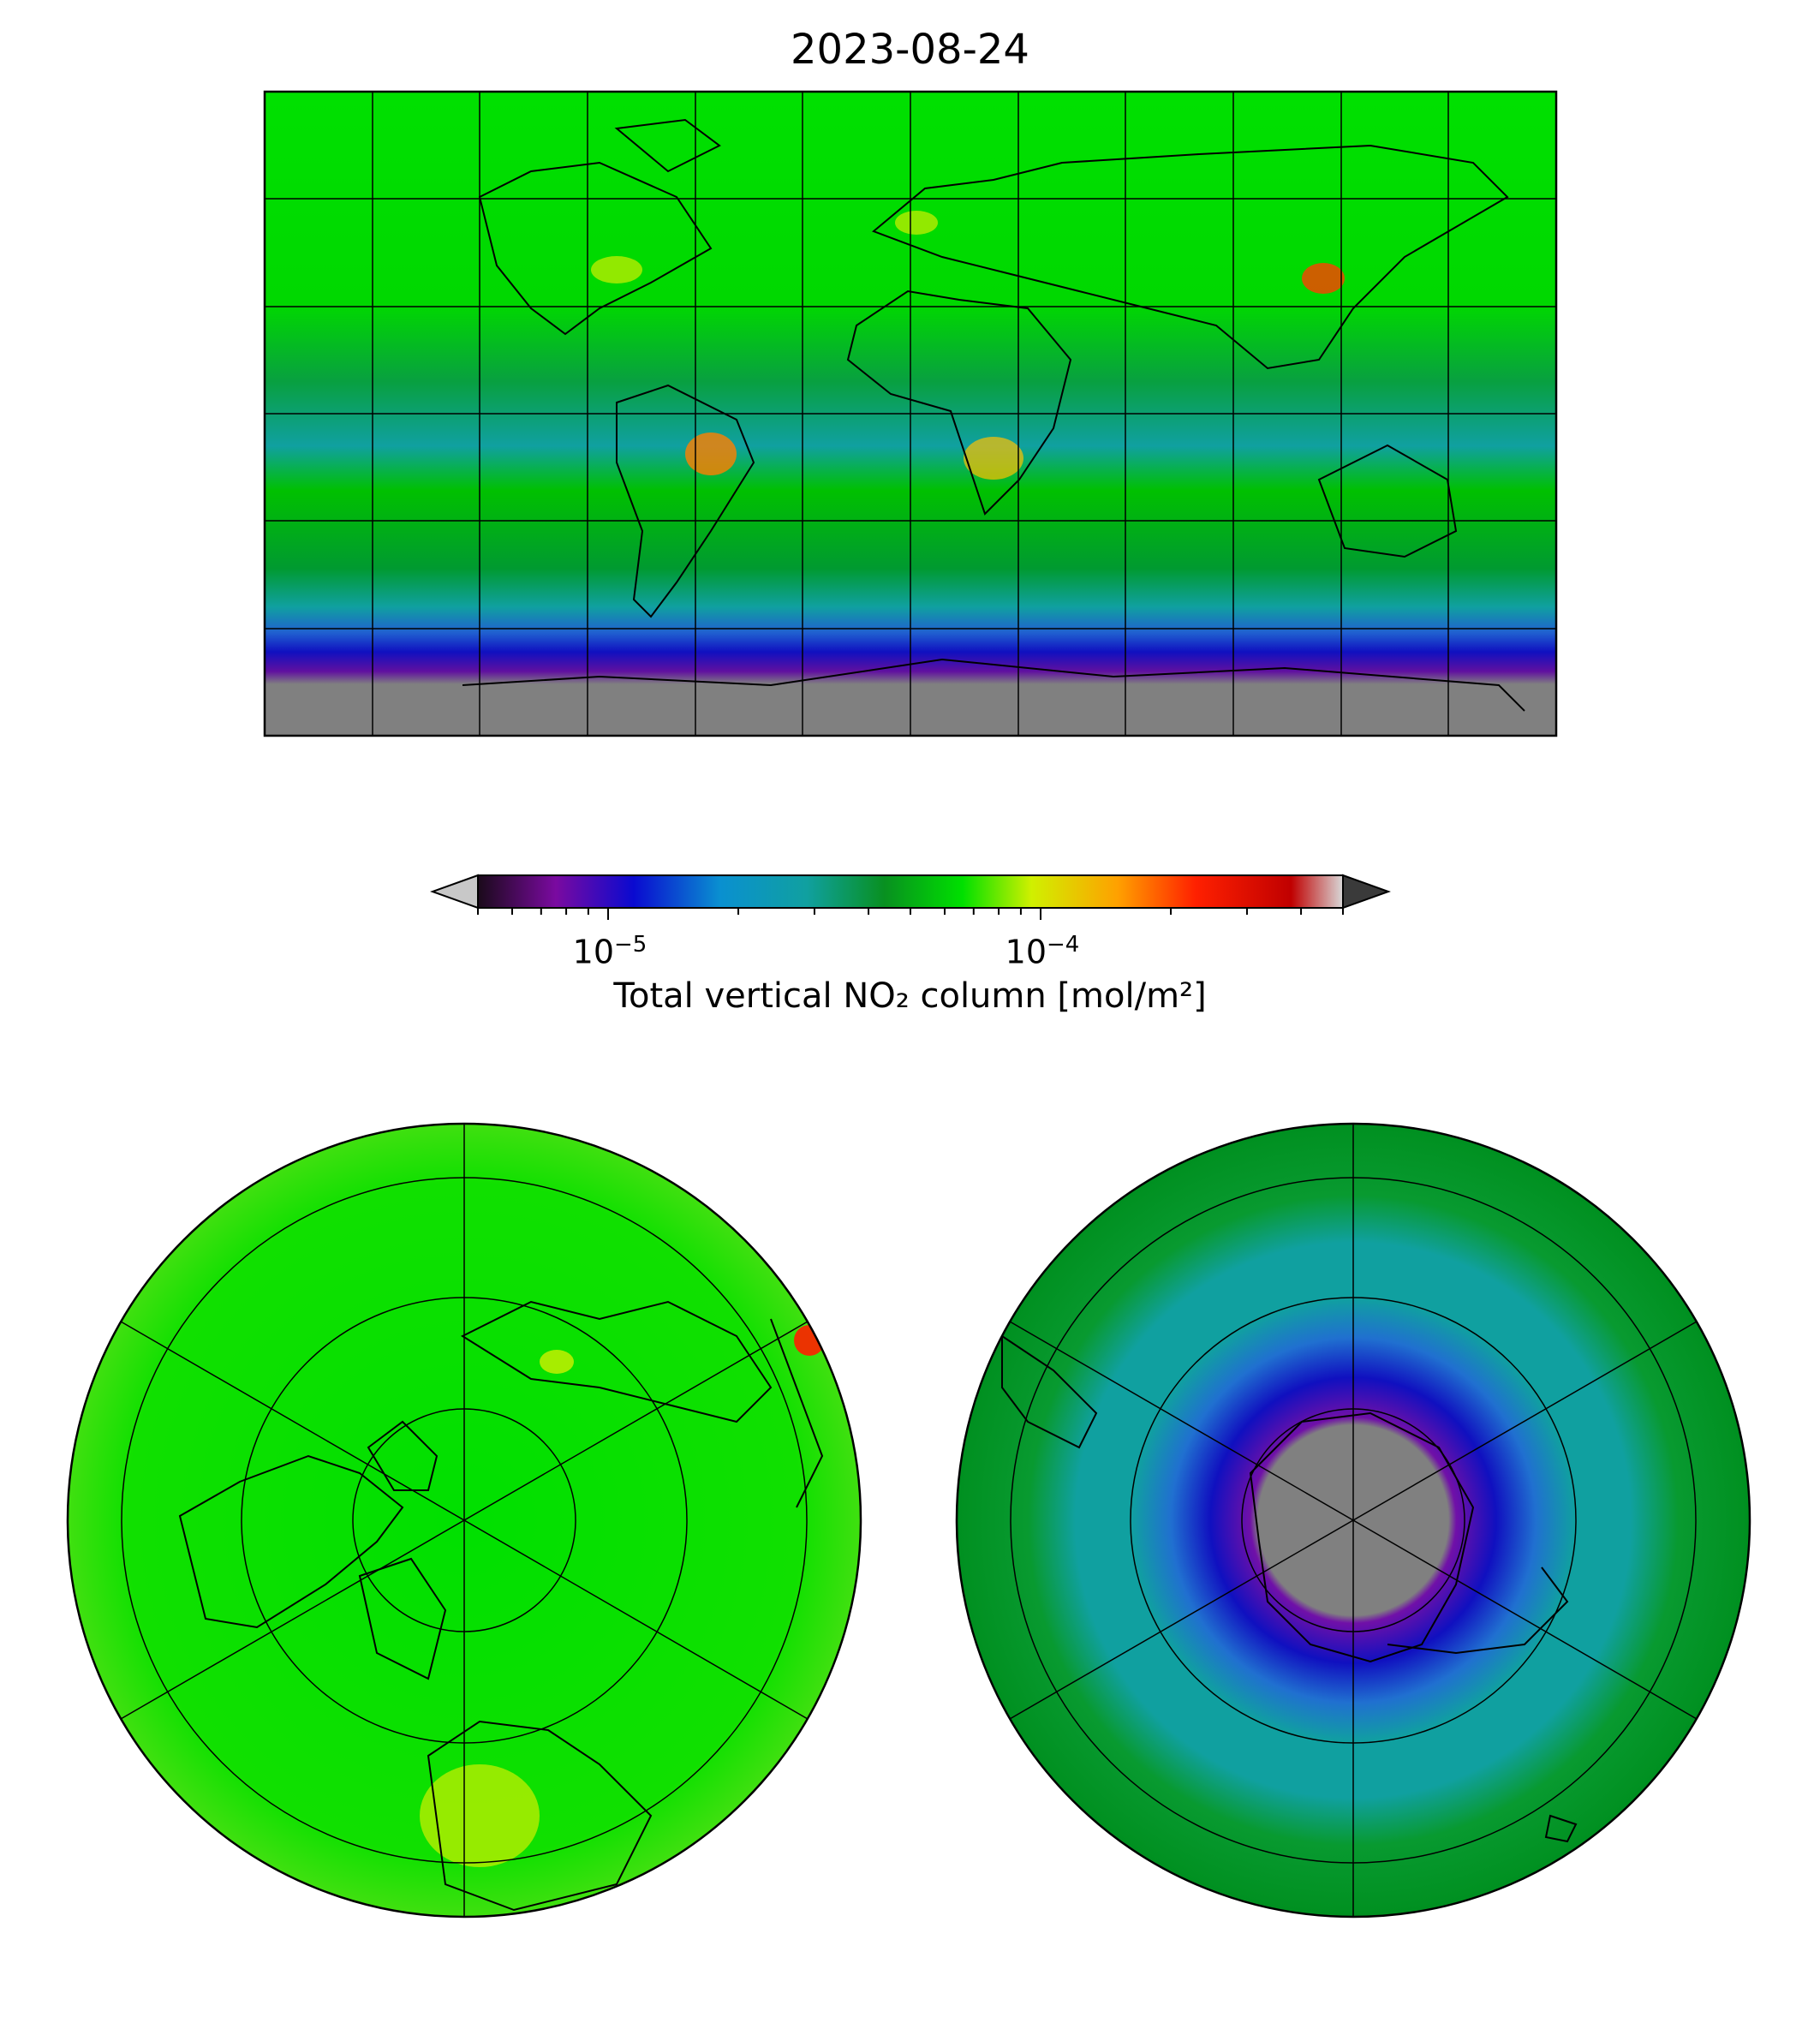  What do you see at coordinates (557, 1362) in the screenshot?
I see `hotspot-siberia-polar` at bounding box center [557, 1362].